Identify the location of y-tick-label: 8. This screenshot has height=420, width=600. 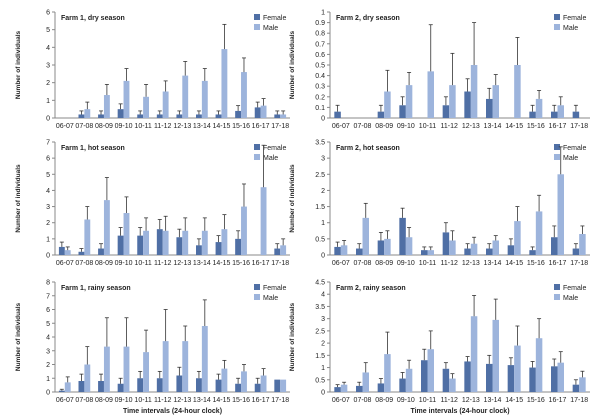
(48, 283).